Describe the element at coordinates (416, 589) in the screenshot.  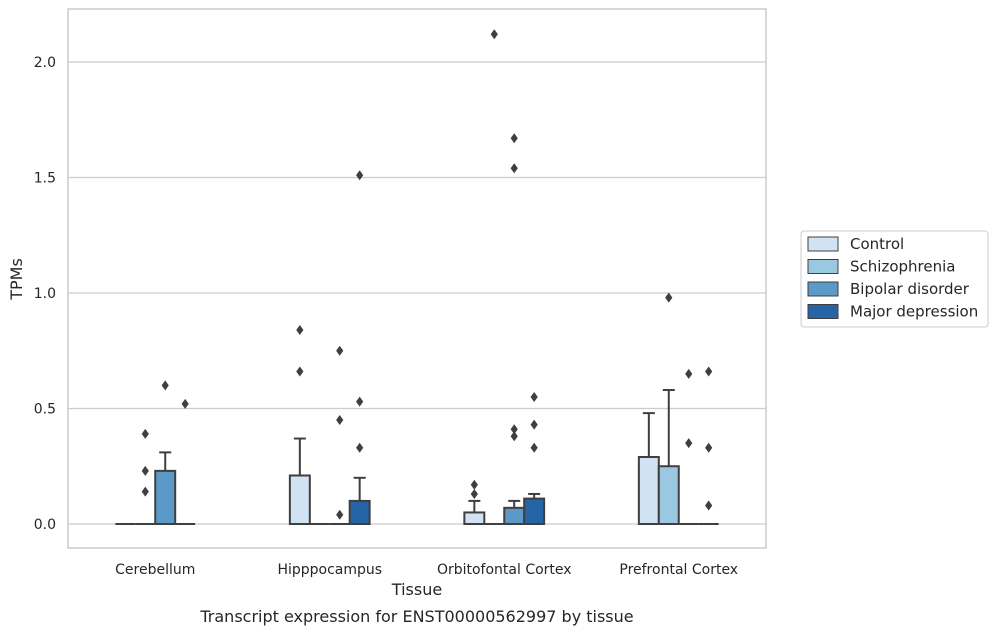
I see `x-axis-title: Tissue` at that location.